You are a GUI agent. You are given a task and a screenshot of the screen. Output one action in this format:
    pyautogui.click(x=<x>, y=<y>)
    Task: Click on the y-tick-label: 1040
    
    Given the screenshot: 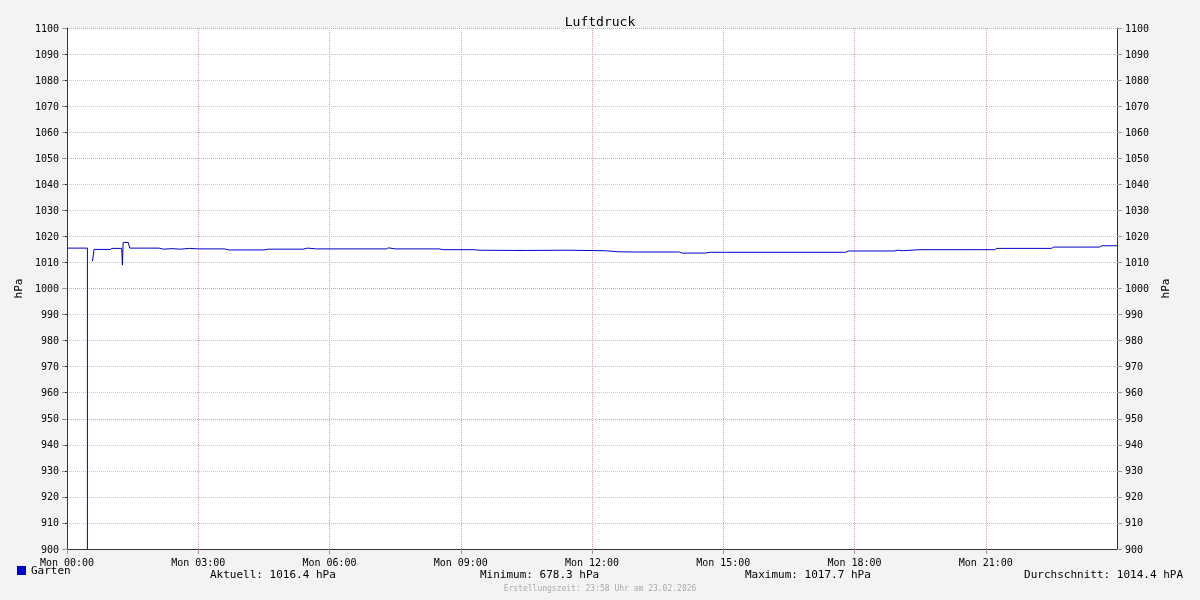 What is the action you would take?
    pyautogui.click(x=46, y=184)
    